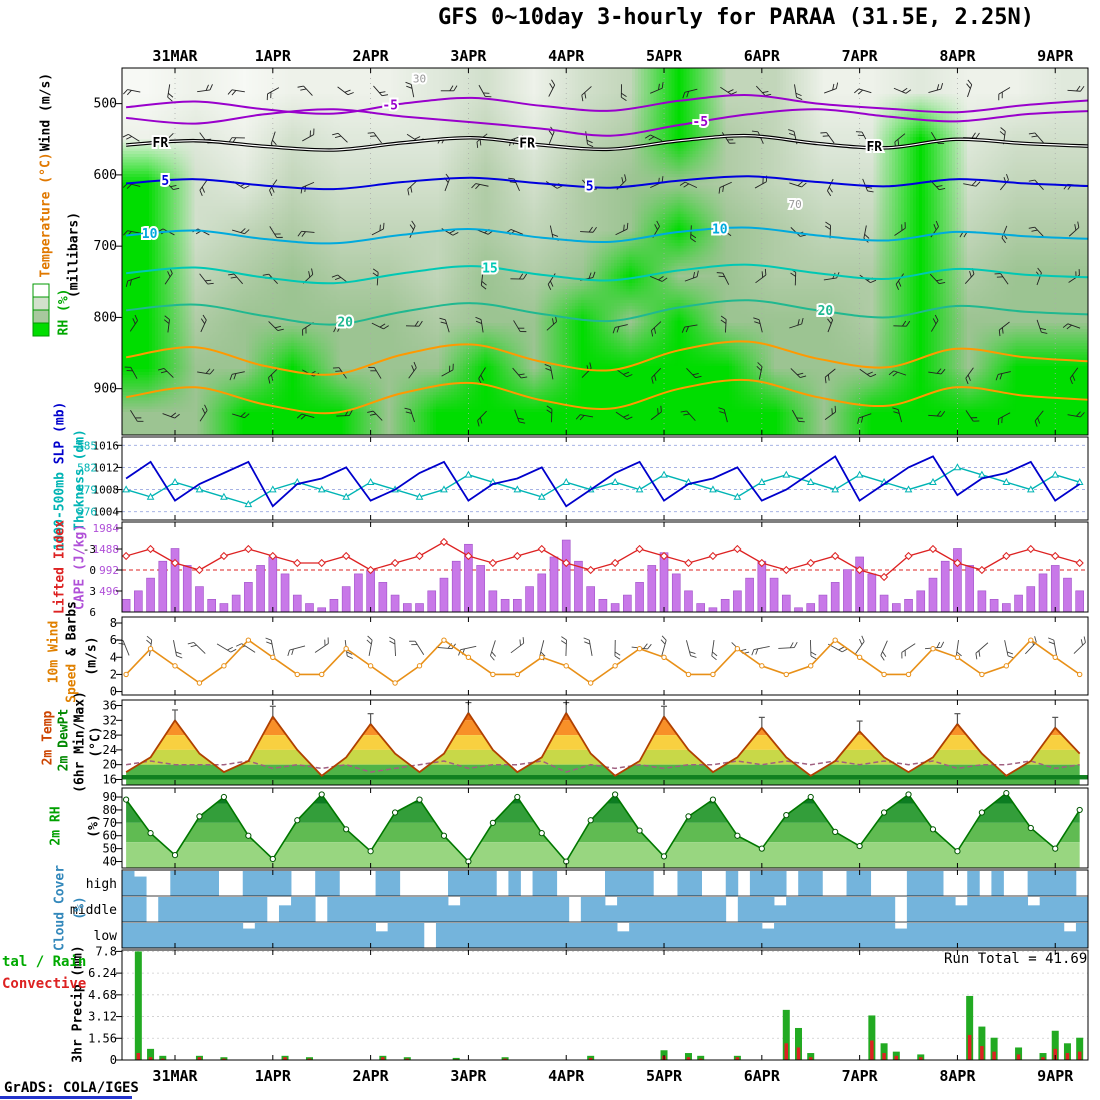  I want to click on li-tick-label: 6, so click(92, 612).